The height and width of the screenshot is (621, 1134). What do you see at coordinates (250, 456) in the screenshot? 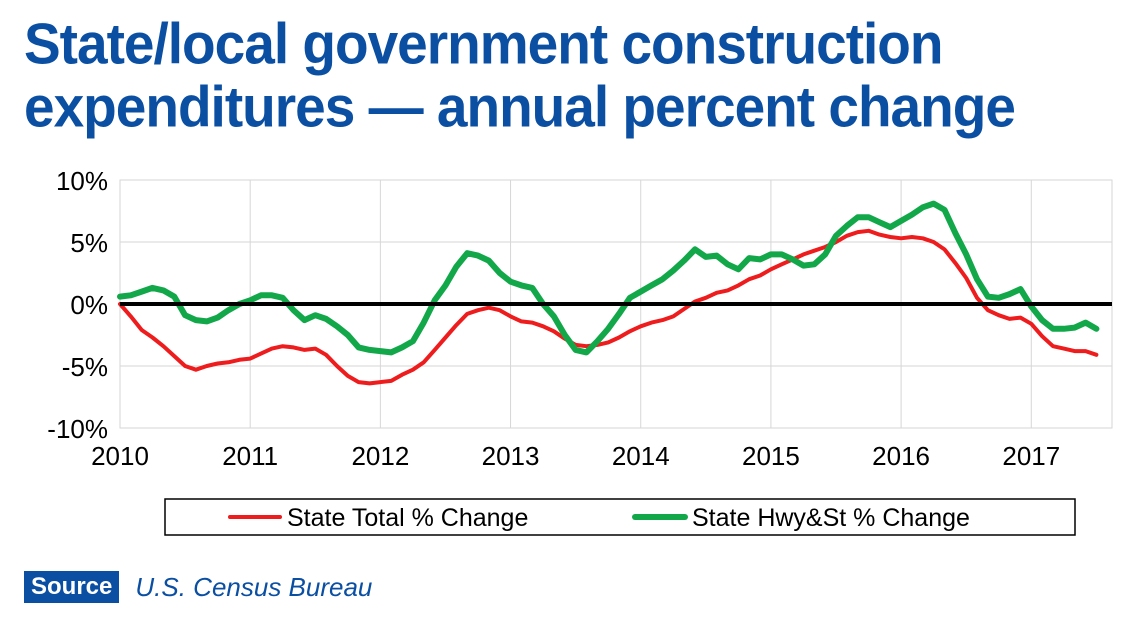
I see `x-tick-label: 2011` at bounding box center [250, 456].